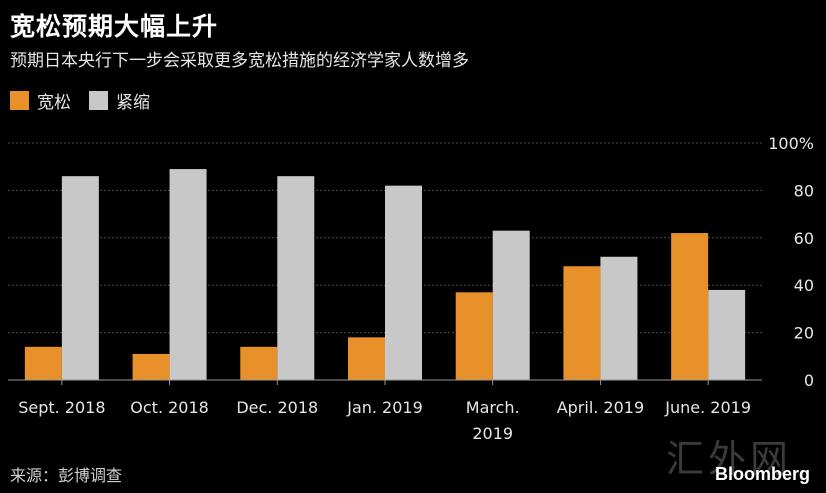 The image size is (826, 493). I want to click on x-tick-label: March. 2019, so click(493, 420).